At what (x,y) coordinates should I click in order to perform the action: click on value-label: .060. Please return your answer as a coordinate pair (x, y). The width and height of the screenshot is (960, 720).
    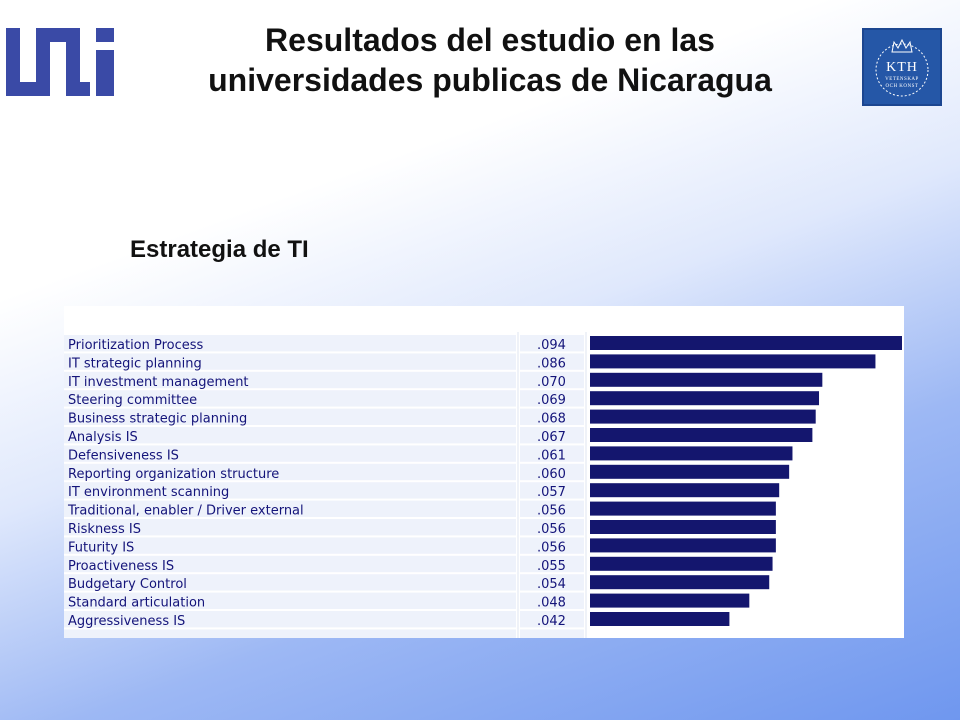
    Looking at the image, I should click on (551, 474).